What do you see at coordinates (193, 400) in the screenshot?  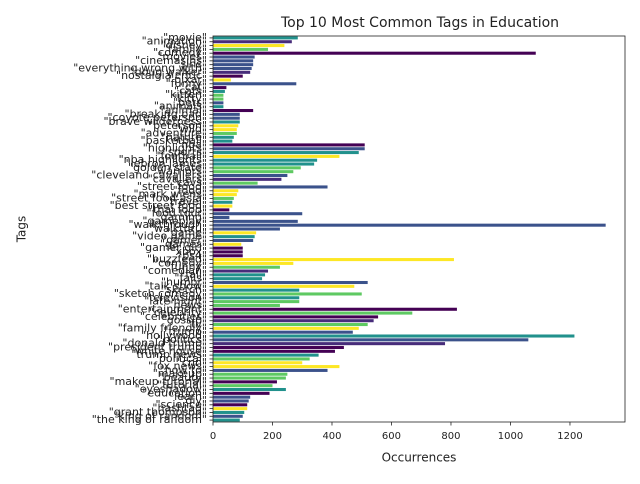 I see `y-tick-label: "diy"` at bounding box center [193, 400].